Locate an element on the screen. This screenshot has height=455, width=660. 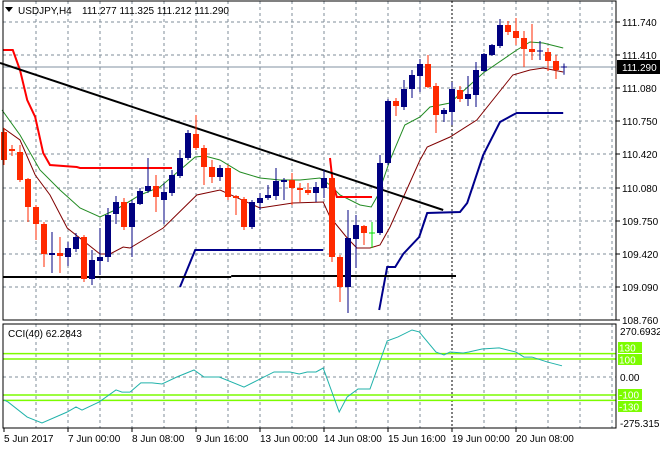
time-tick-label: 7 Jun 00:00 is located at coordinates (94, 439).